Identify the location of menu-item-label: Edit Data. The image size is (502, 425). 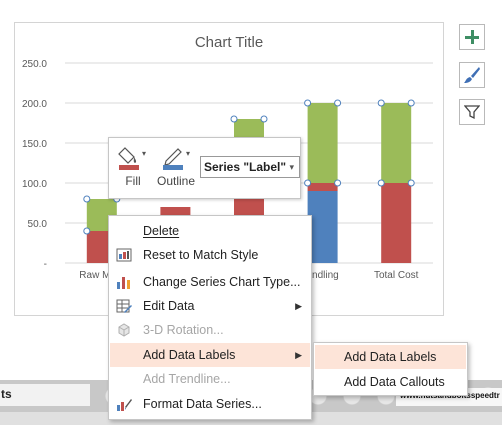
(169, 306).